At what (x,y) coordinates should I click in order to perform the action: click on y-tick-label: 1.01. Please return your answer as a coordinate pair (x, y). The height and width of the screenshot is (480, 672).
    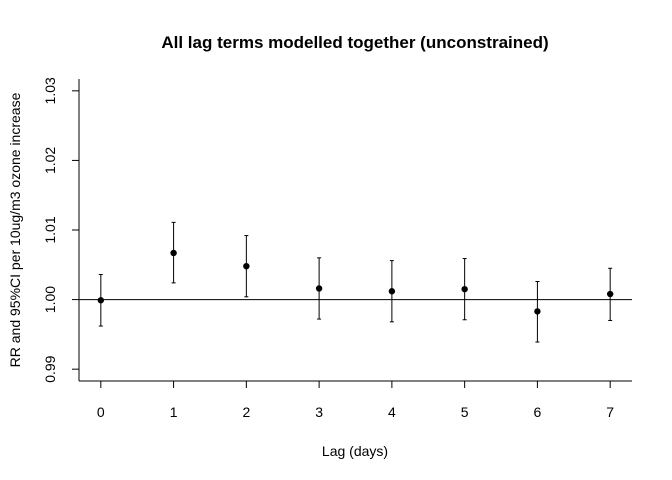
    Looking at the image, I should click on (50, 229).